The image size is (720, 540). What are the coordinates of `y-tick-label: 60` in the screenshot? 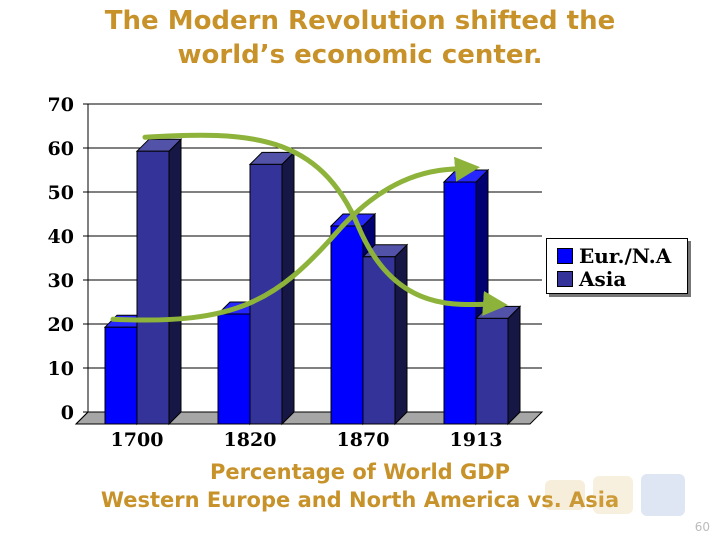 It's located at (61, 149).